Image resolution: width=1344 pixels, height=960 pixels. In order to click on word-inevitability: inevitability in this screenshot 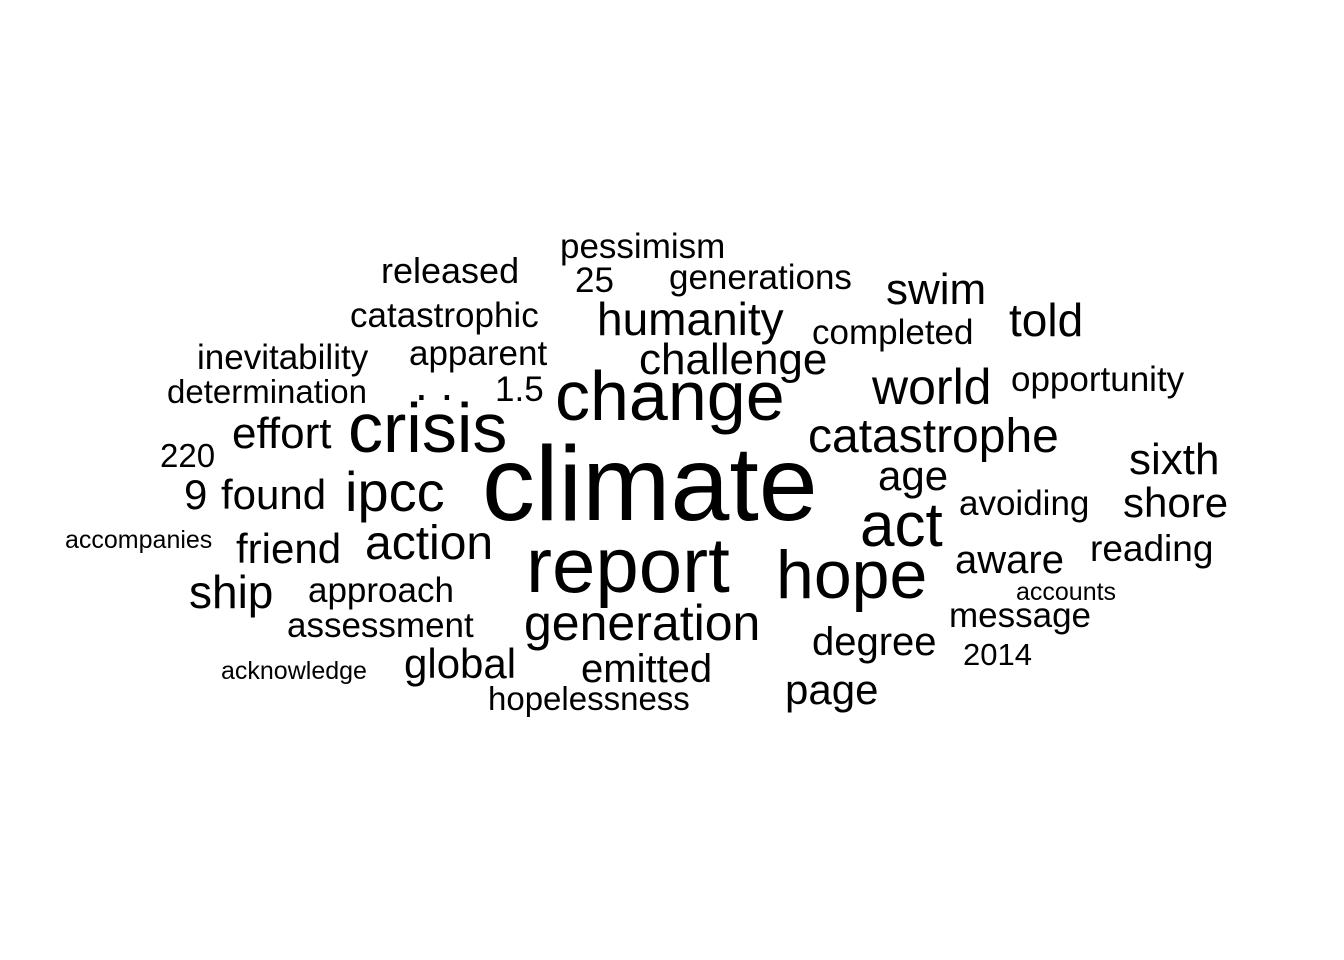, I will do `click(283, 357)`.